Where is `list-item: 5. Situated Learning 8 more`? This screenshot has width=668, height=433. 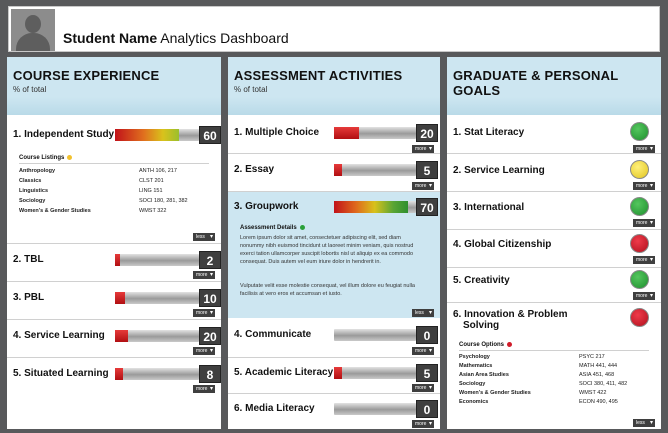 list-item: 5. Situated Learning 8 more is located at coordinates (114, 377).